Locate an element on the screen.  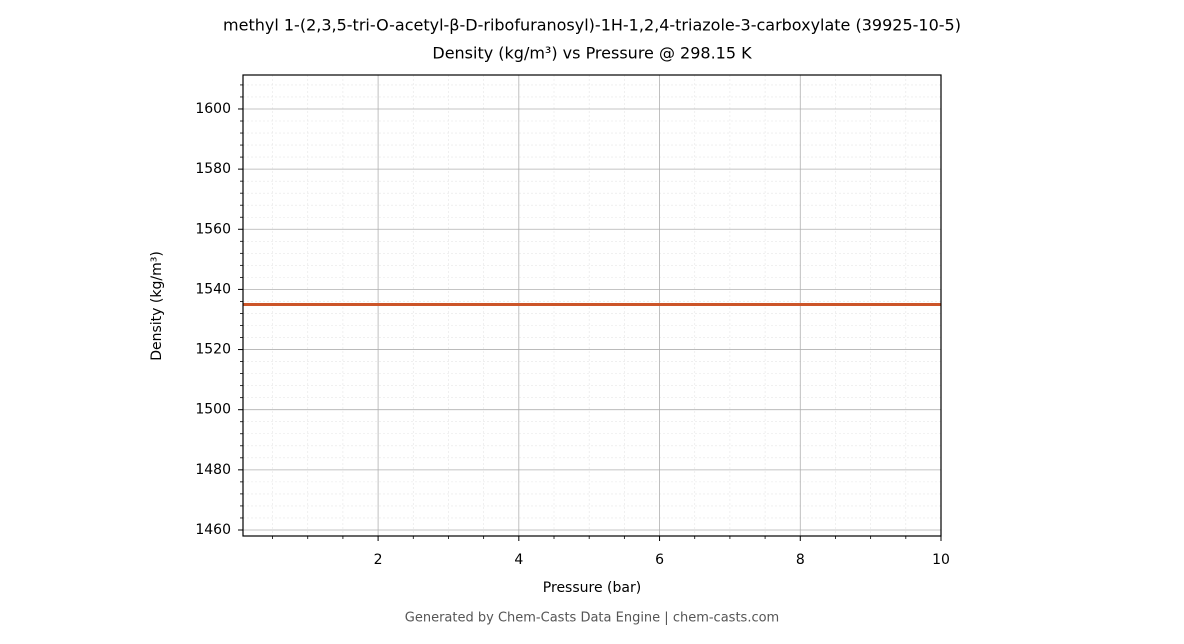
y-axis-label: Density (kg/m³) is located at coordinates (157, 306).